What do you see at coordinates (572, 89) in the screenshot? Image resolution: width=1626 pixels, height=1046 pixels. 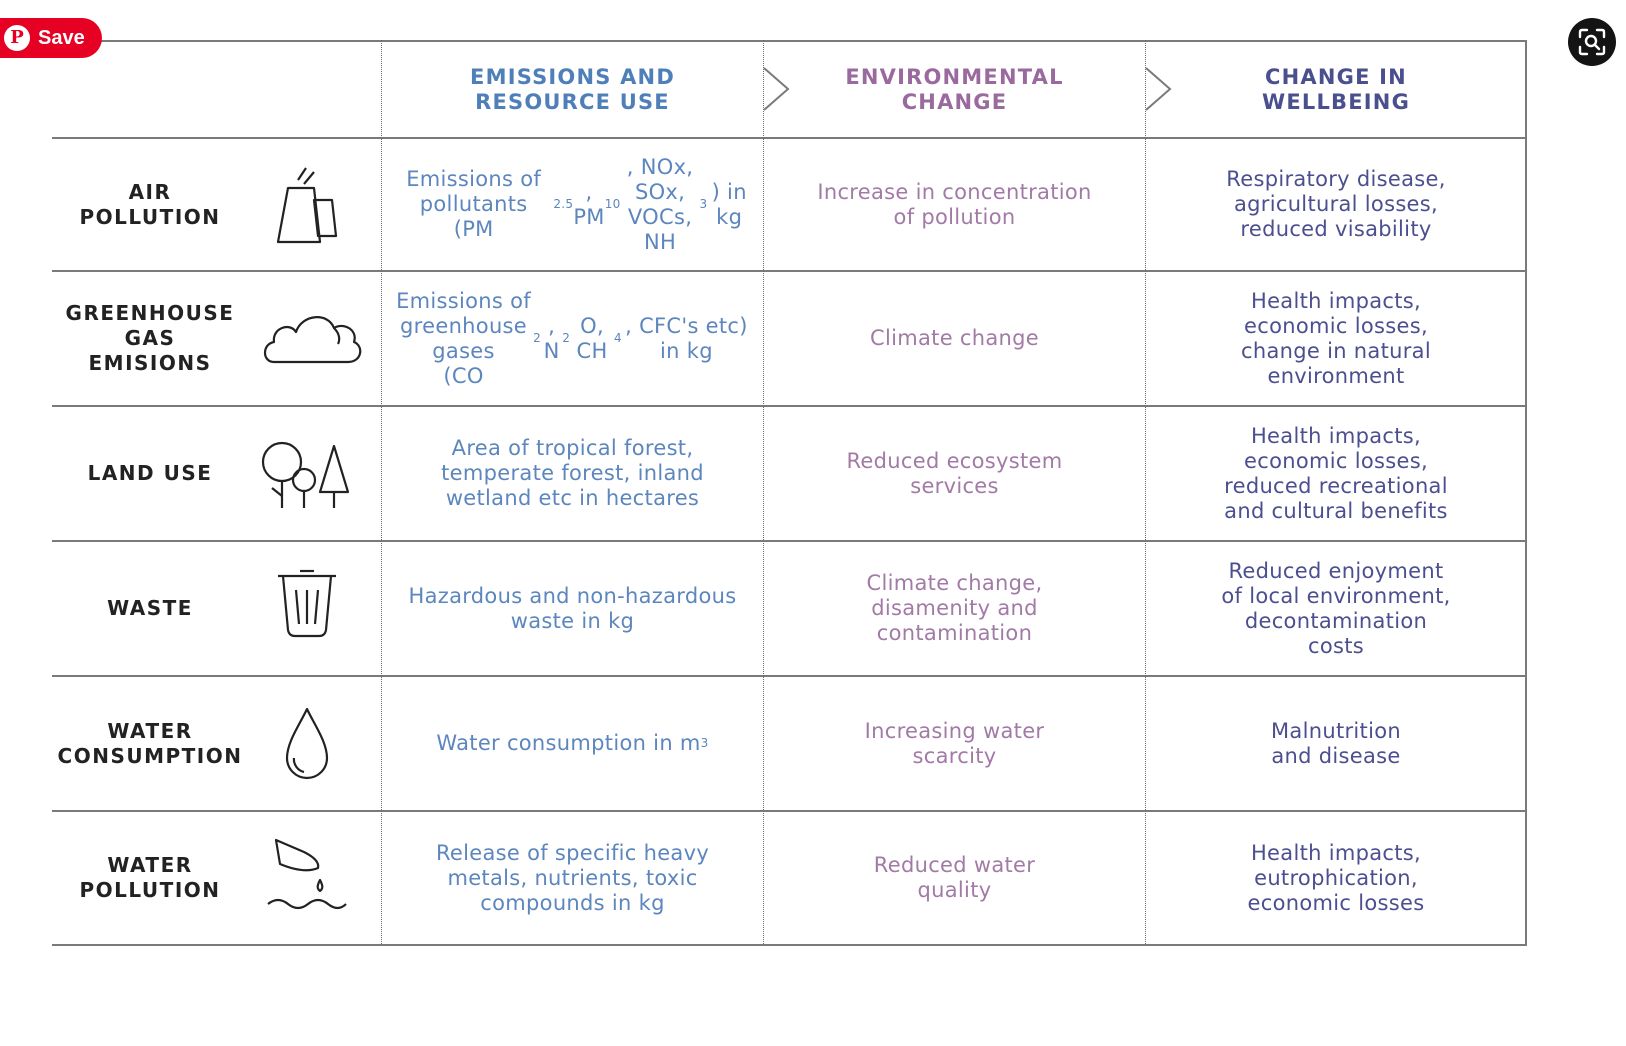 I see `column-header-emissions: EMISSIONS AND RESOURCE USE` at bounding box center [572, 89].